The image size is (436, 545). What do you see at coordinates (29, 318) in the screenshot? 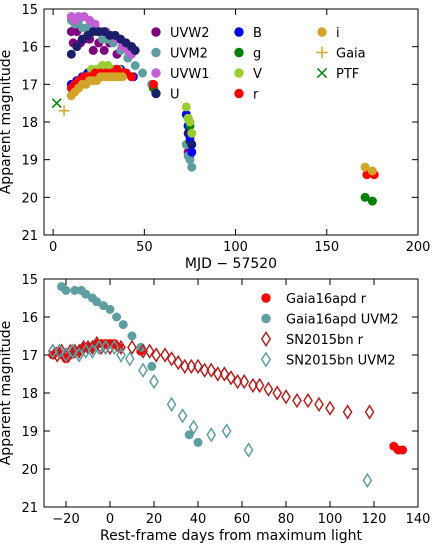
I see `y-tick-label: 16` at bounding box center [29, 318].